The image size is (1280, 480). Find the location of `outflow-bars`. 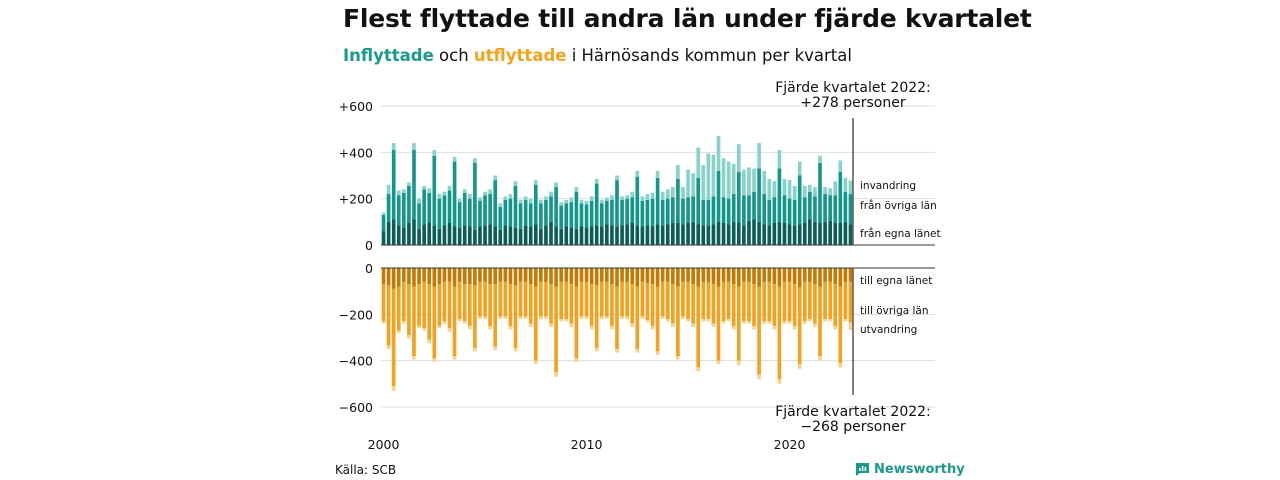

outflow-bars is located at coordinates (617, 329).